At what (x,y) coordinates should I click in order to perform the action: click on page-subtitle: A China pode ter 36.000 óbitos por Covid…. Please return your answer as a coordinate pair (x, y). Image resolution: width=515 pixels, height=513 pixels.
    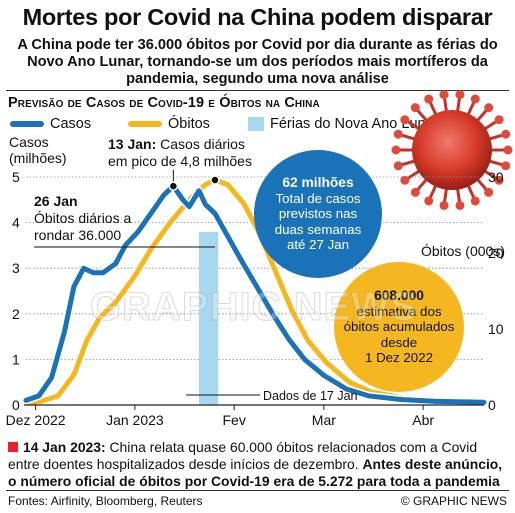
    Looking at the image, I should click on (257, 62).